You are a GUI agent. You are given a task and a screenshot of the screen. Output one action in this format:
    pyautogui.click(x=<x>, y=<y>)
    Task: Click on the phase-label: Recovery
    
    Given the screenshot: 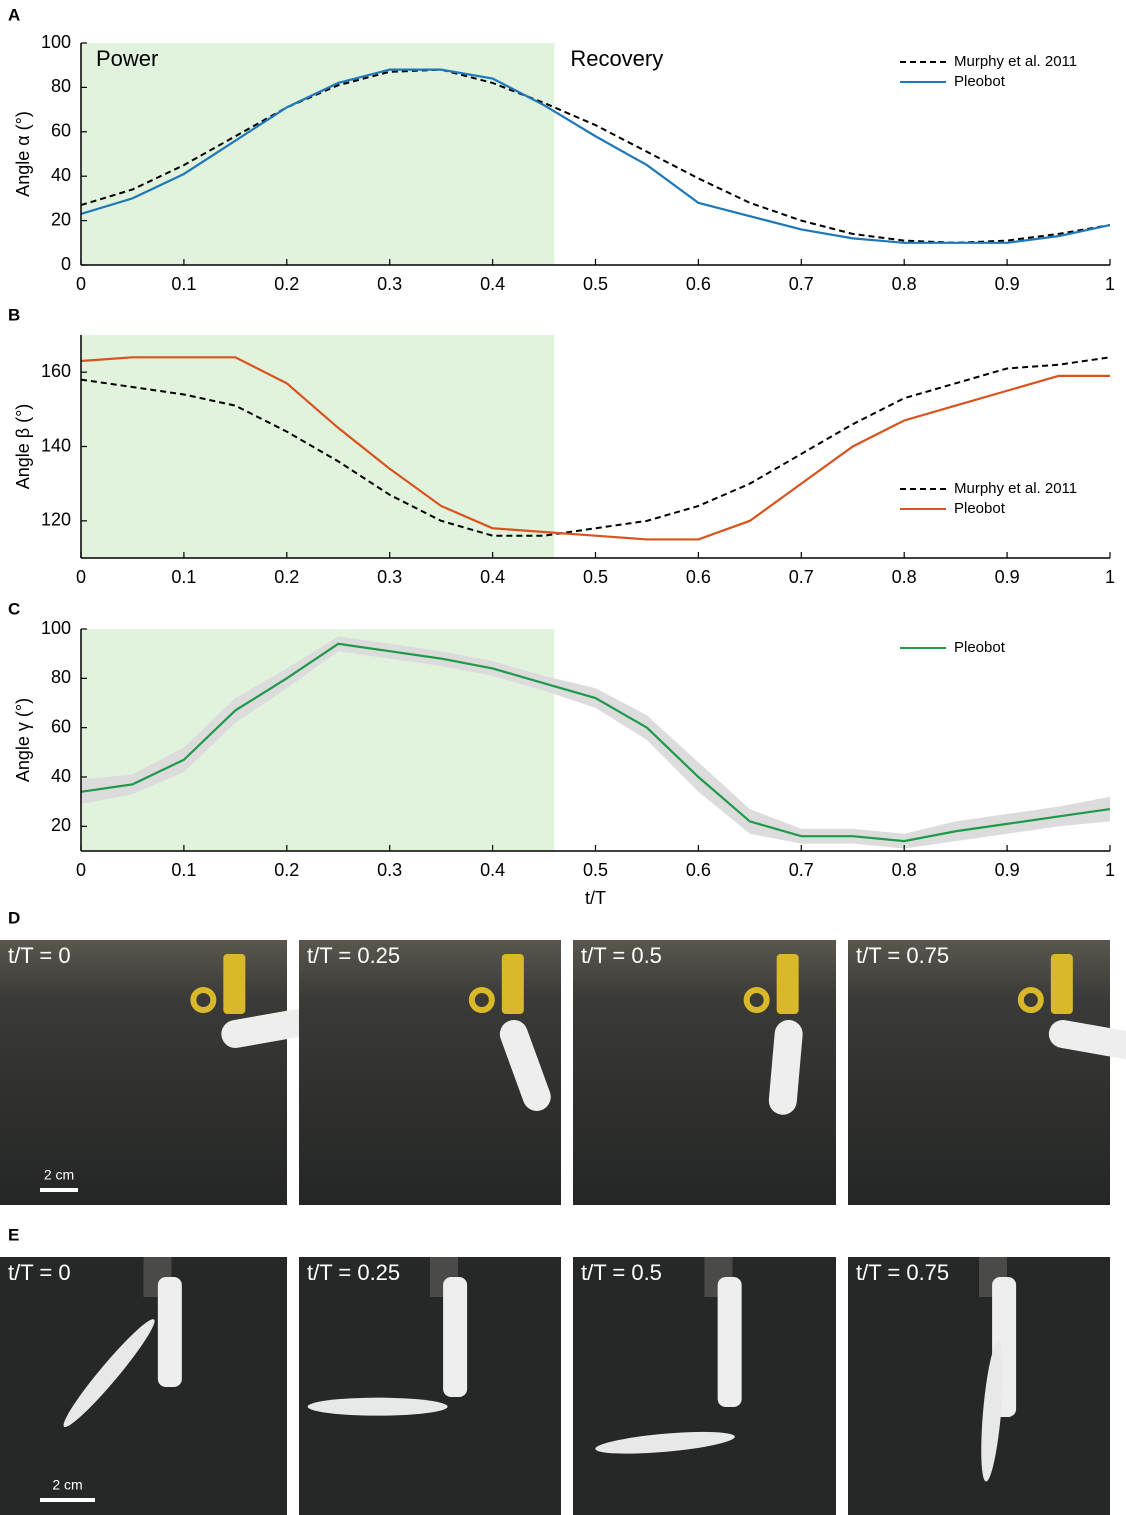 What is the action you would take?
    pyautogui.click(x=616, y=58)
    